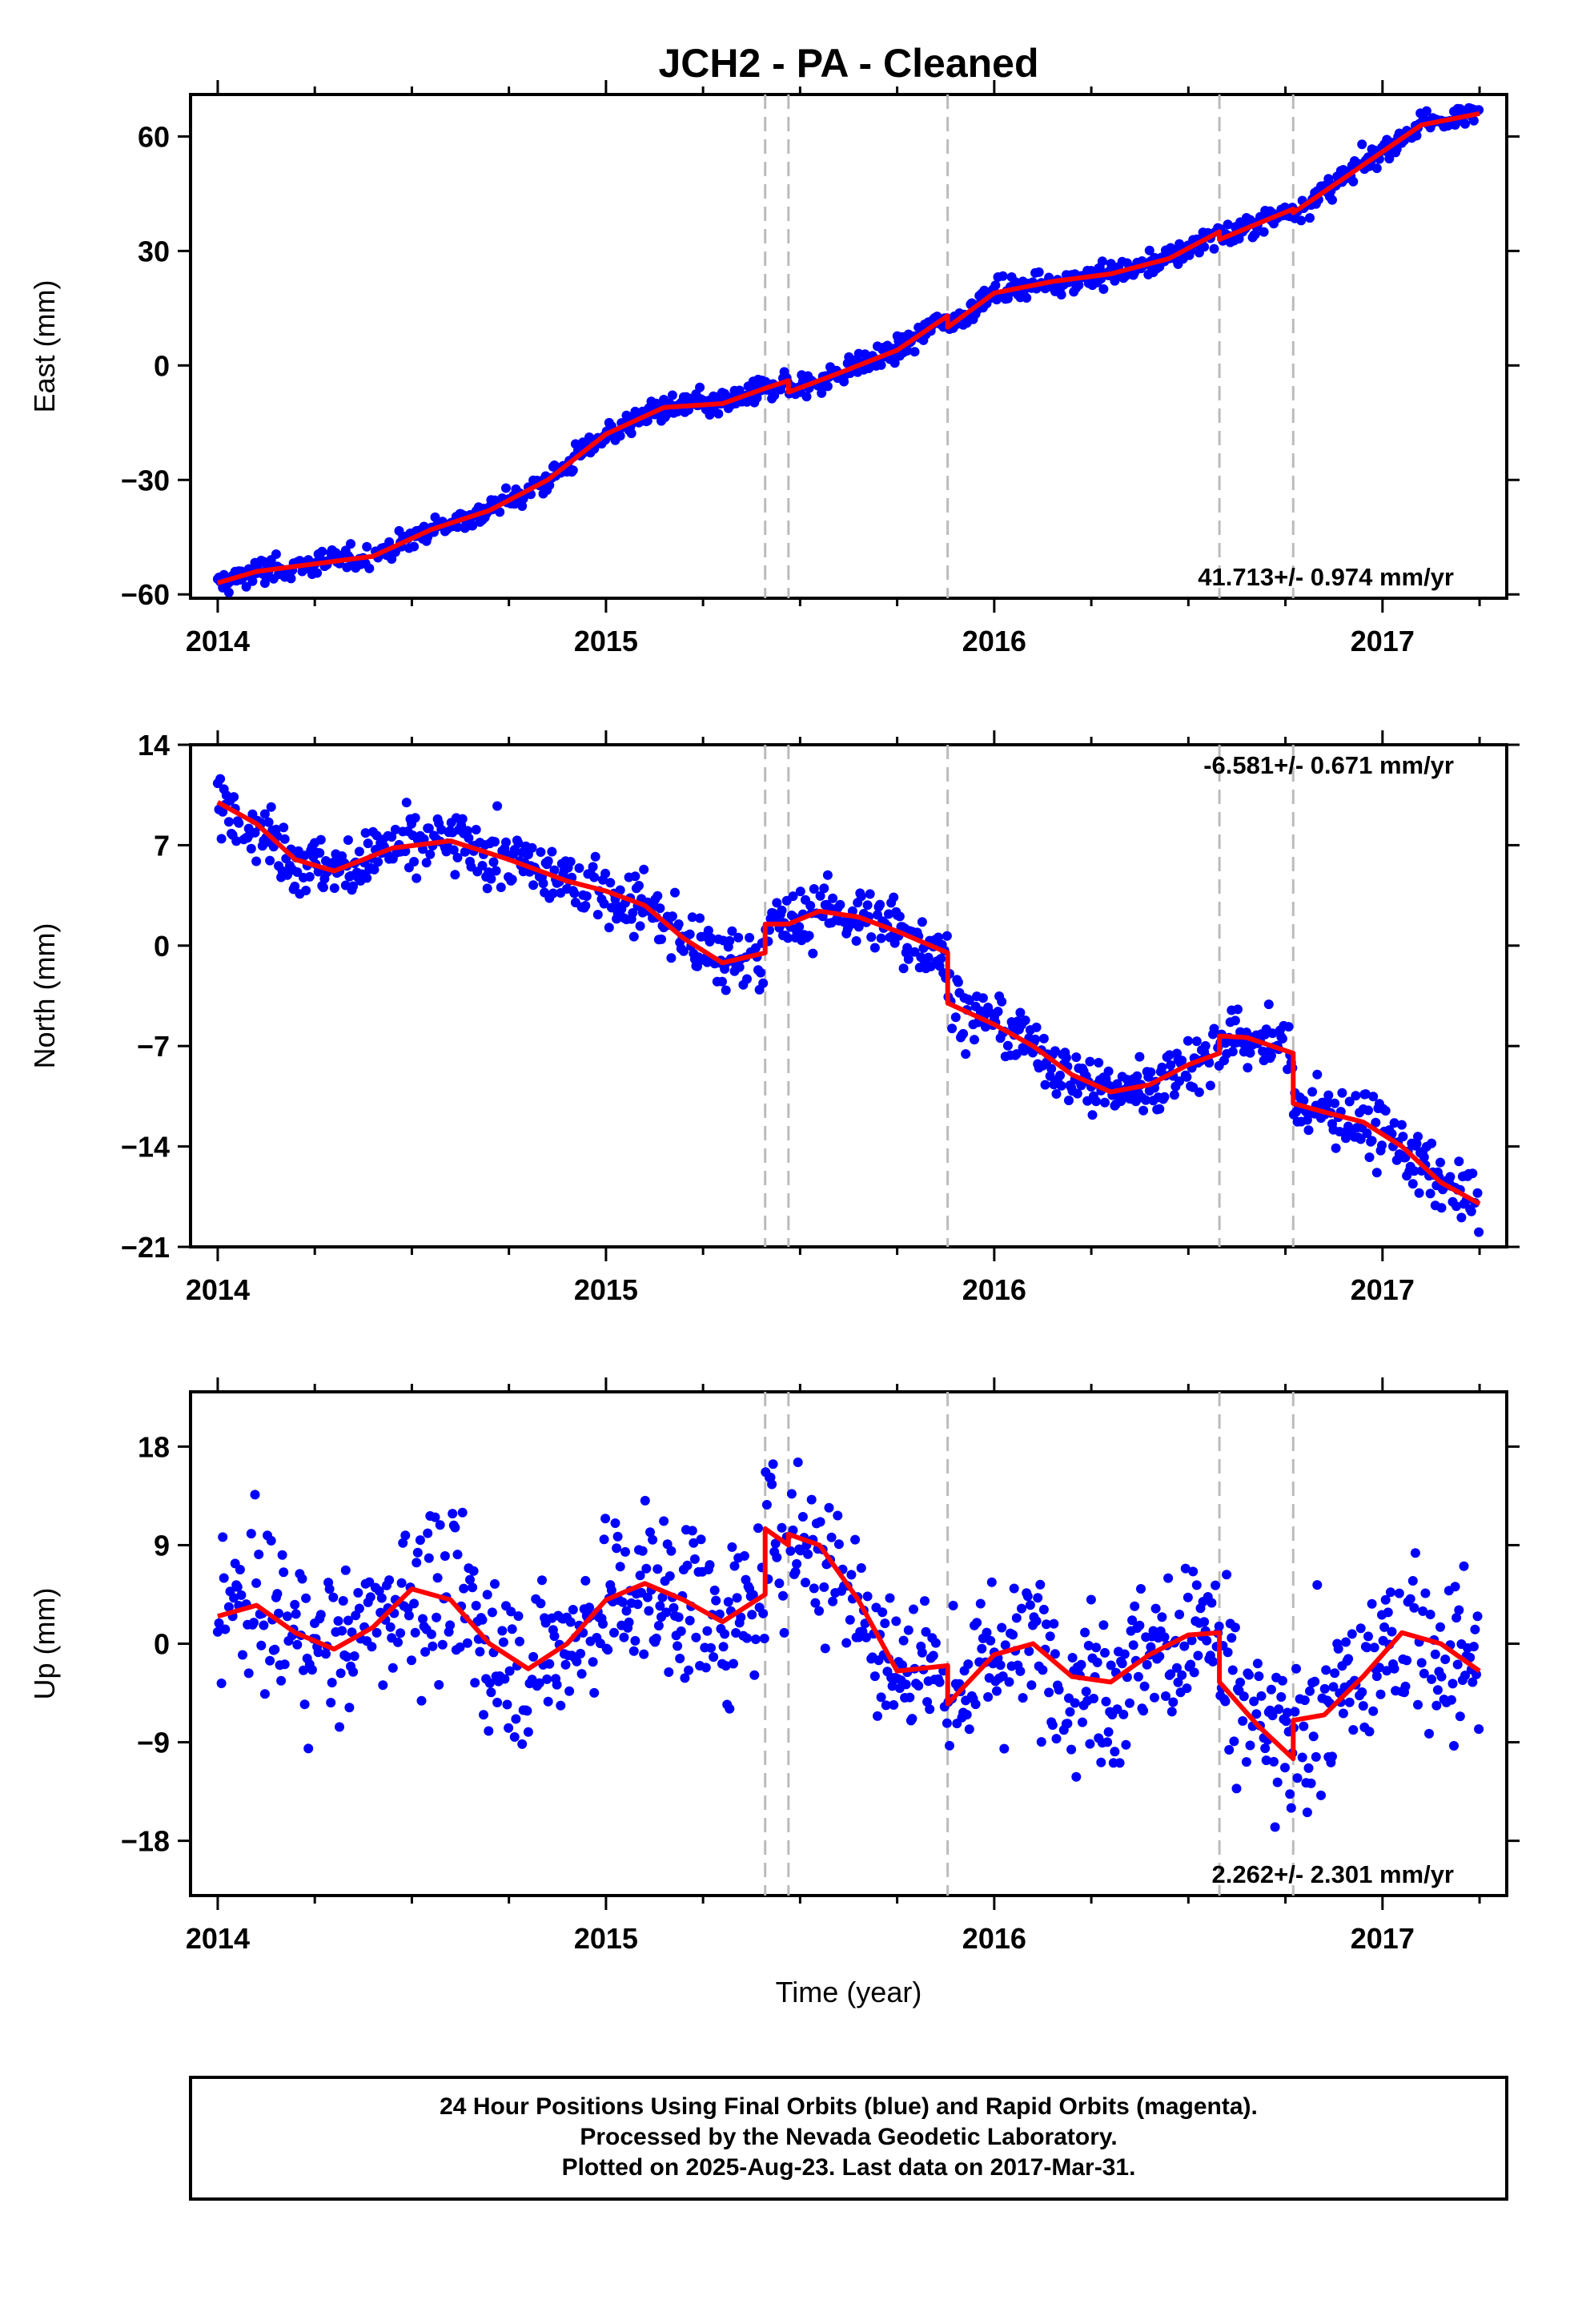 Image resolution: width=1582 pixels, height=2324 pixels. Describe the element at coordinates (44, 1644) in the screenshot. I see `y-axis-label: Up (mm)` at that location.